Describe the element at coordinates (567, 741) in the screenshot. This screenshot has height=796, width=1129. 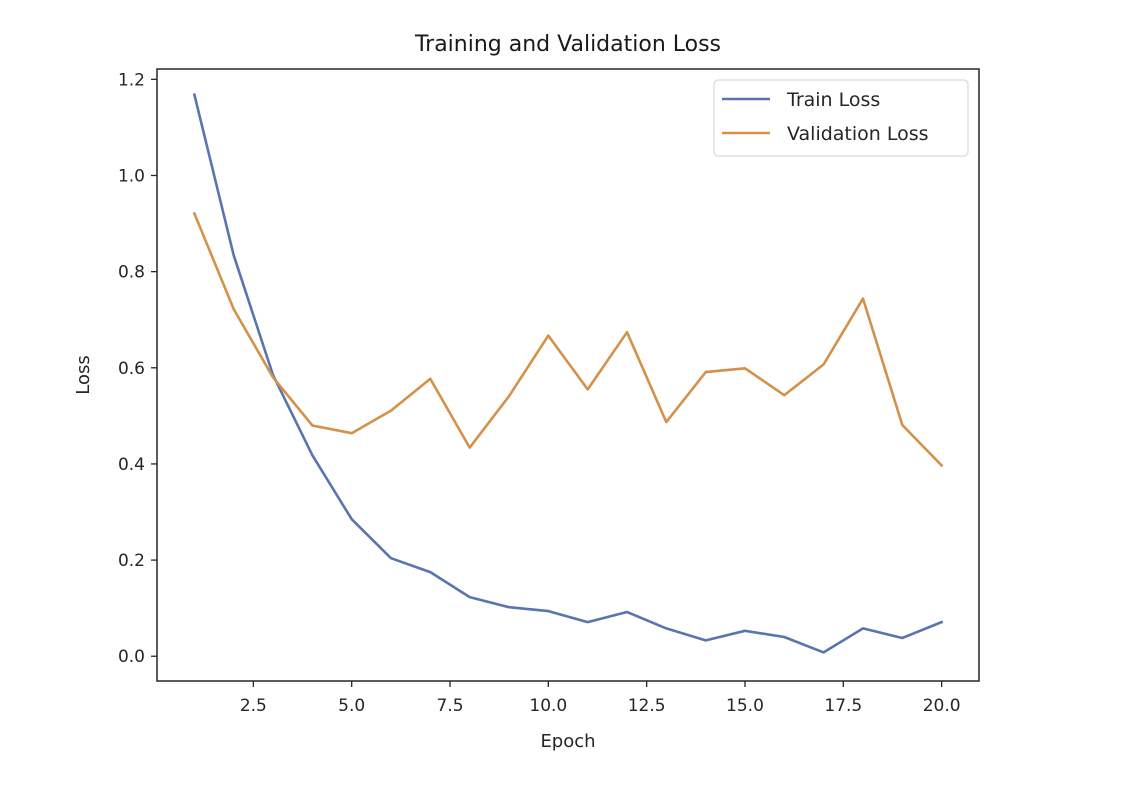
I see `x-axis-label: Epoch` at that location.